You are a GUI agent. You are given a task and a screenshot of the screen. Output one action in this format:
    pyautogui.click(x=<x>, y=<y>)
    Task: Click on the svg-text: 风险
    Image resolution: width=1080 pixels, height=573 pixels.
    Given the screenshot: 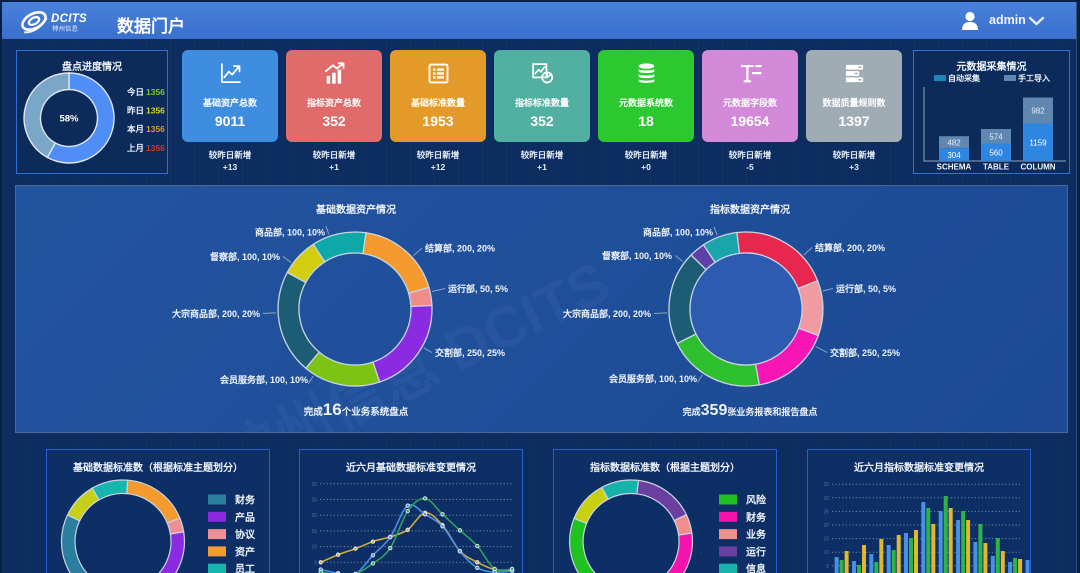 What is the action you would take?
    pyautogui.click(x=756, y=500)
    